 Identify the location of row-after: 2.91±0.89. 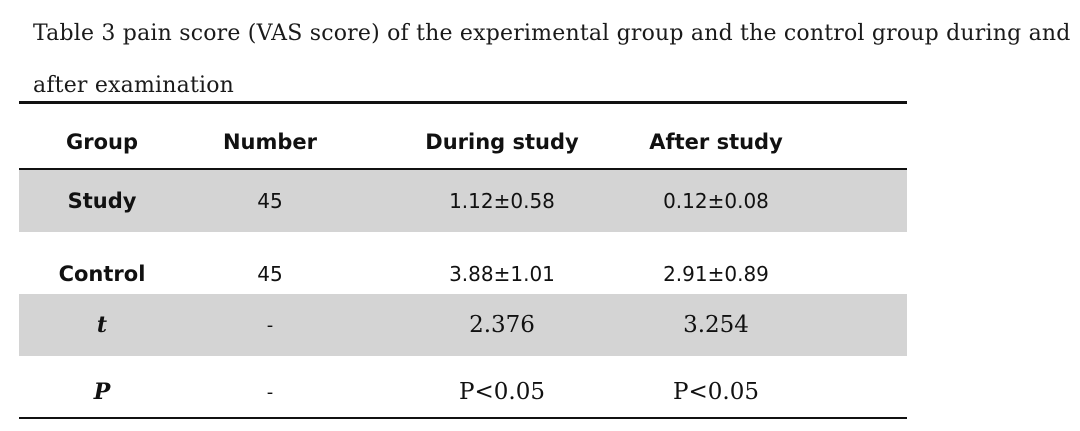
(716, 274).